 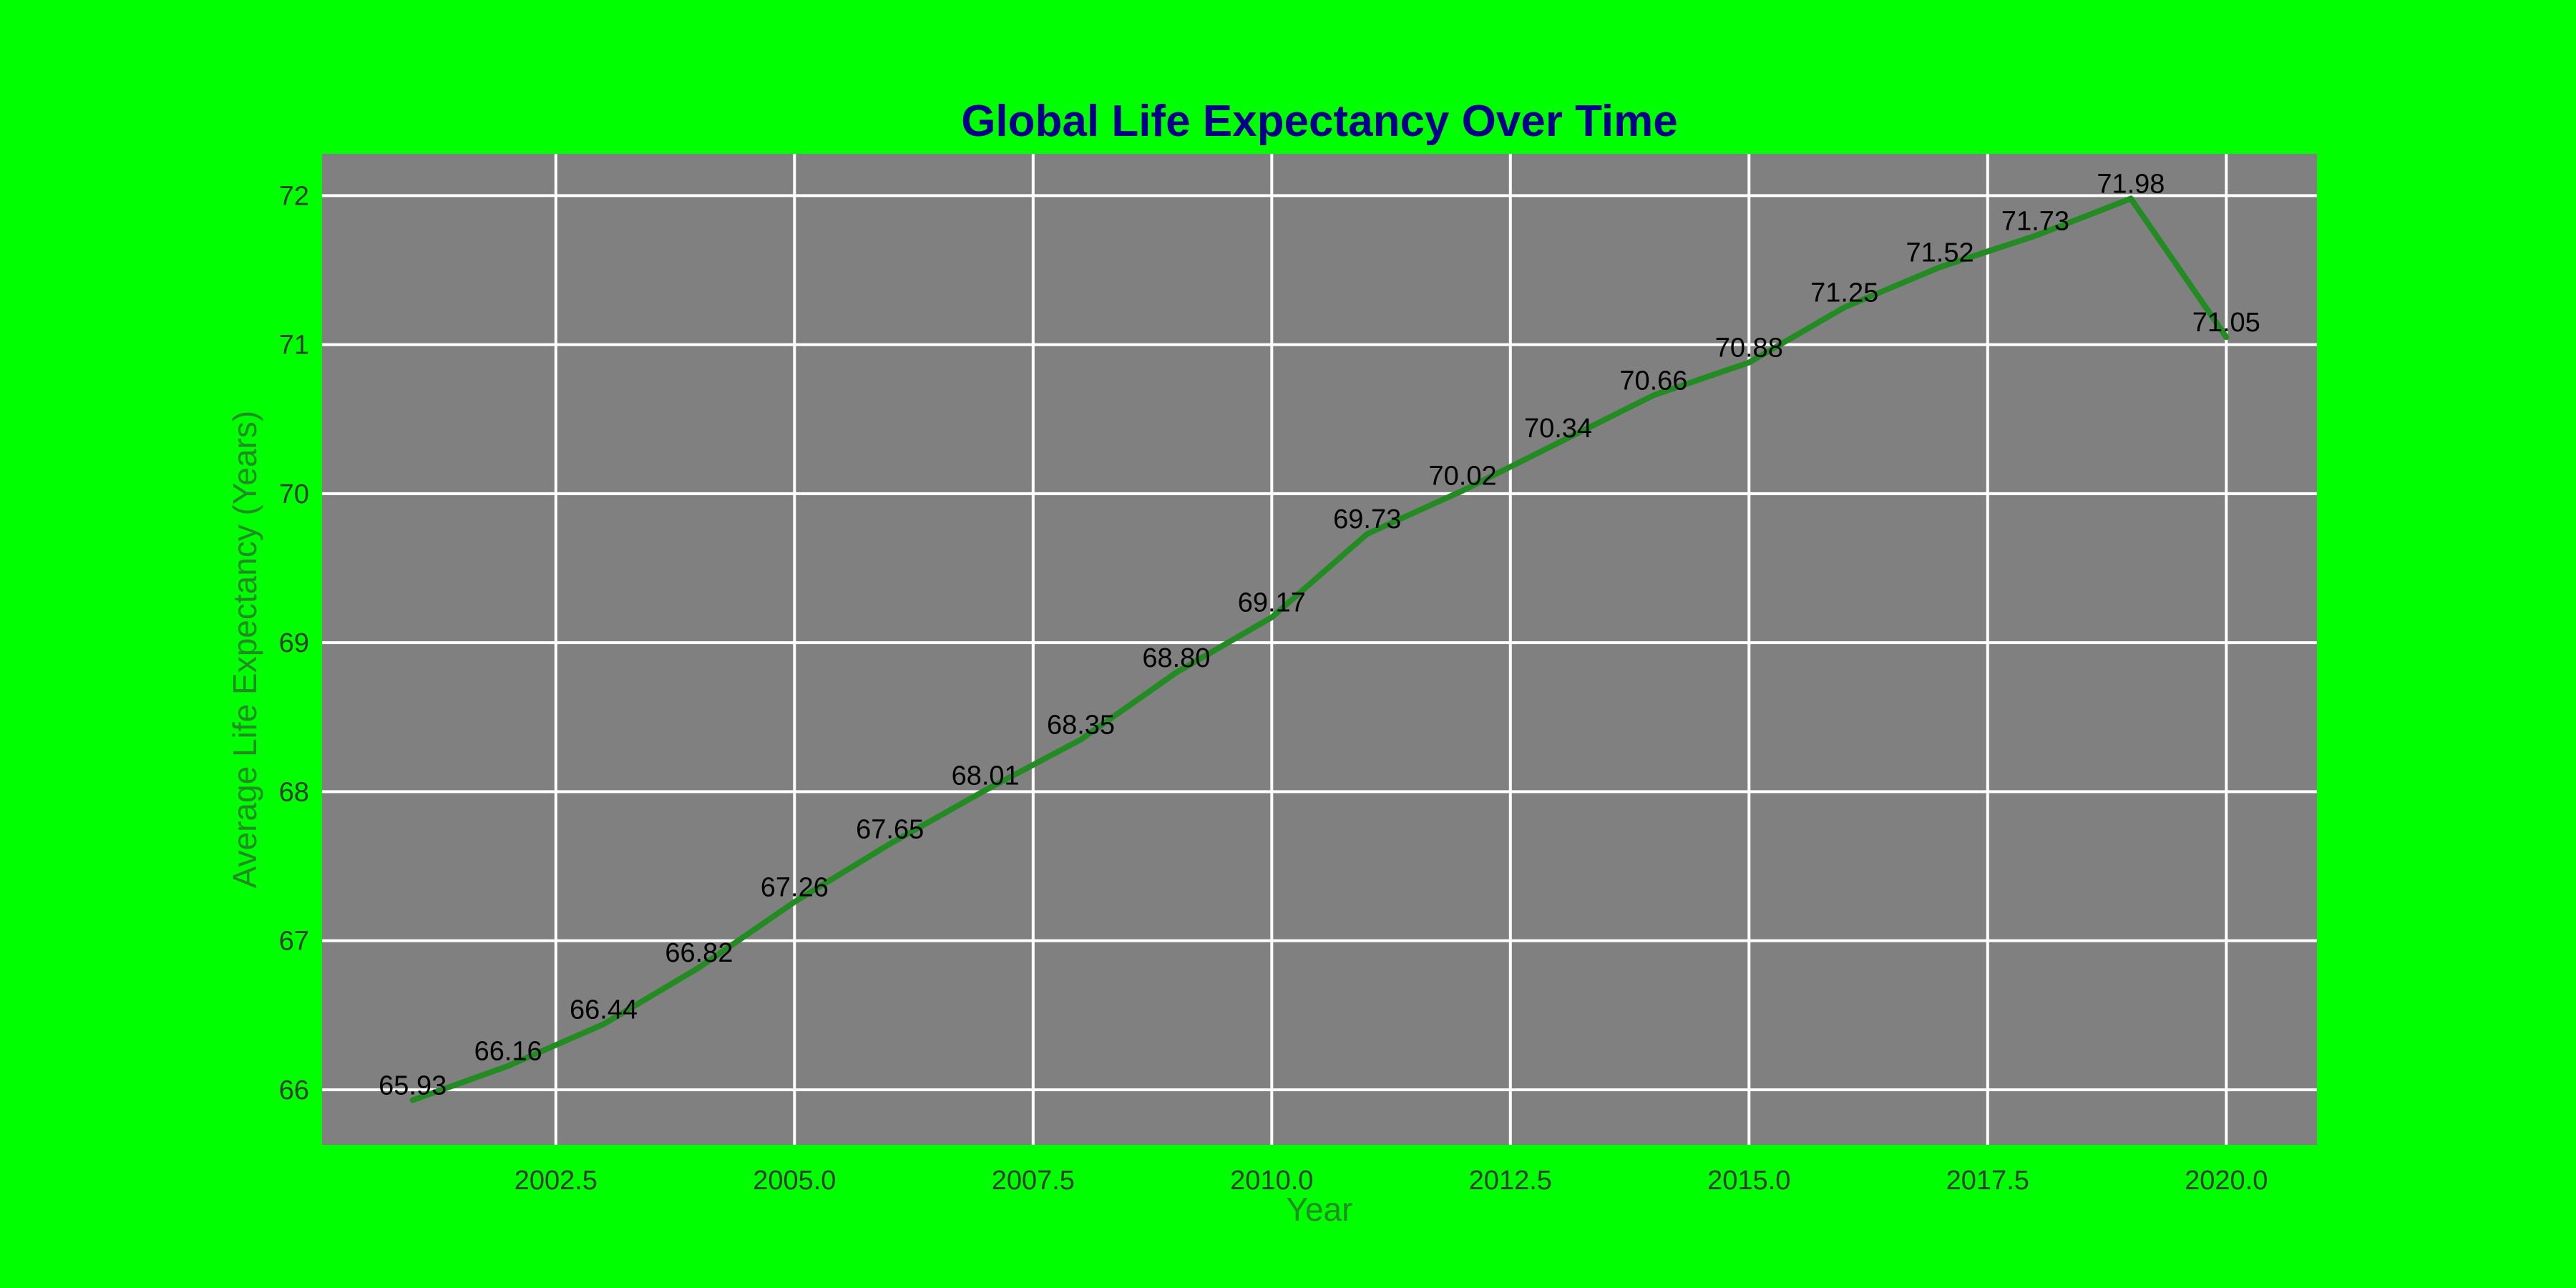 I want to click on data-label: 68.01, so click(x=986, y=776).